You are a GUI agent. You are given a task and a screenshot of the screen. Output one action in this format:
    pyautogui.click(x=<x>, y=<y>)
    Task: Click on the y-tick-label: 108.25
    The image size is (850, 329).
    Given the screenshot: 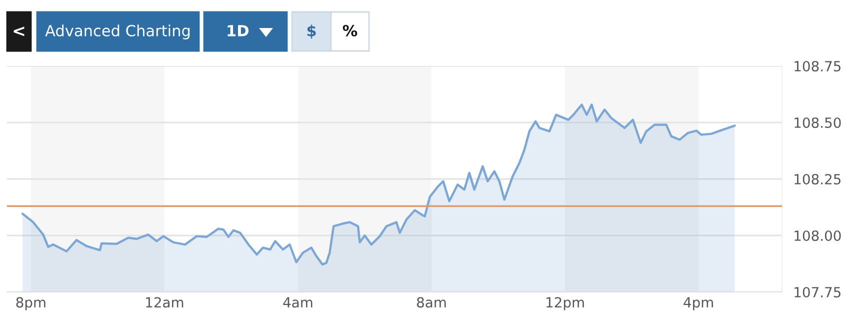 What is the action you would take?
    pyautogui.click(x=817, y=179)
    